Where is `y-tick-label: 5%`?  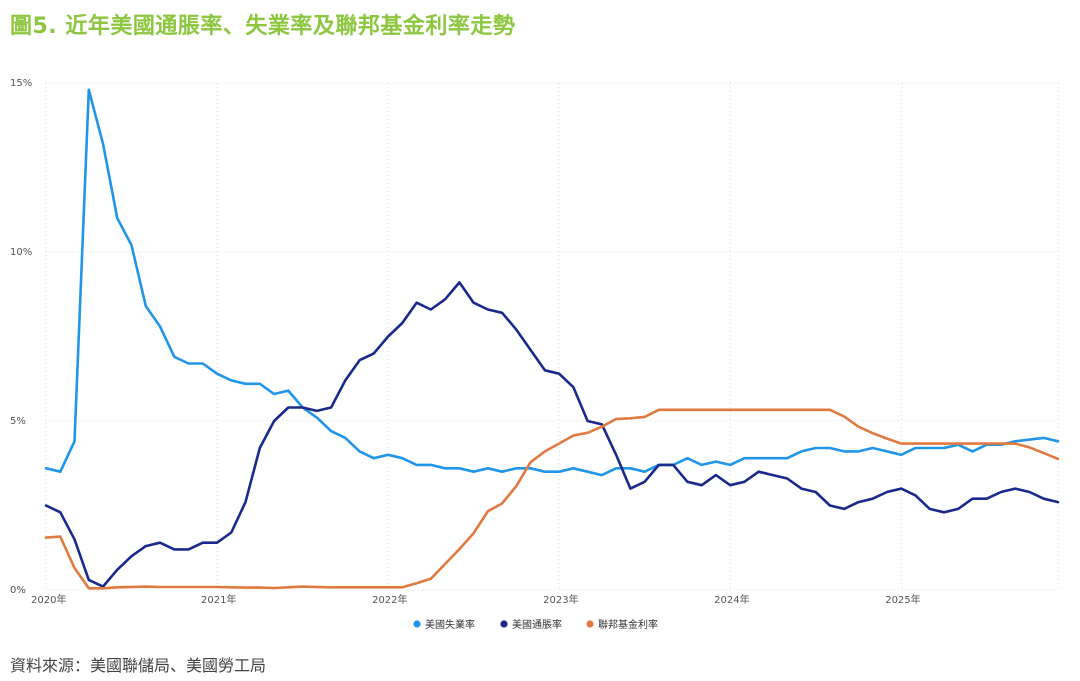
y-tick-label: 5% is located at coordinates (18, 421).